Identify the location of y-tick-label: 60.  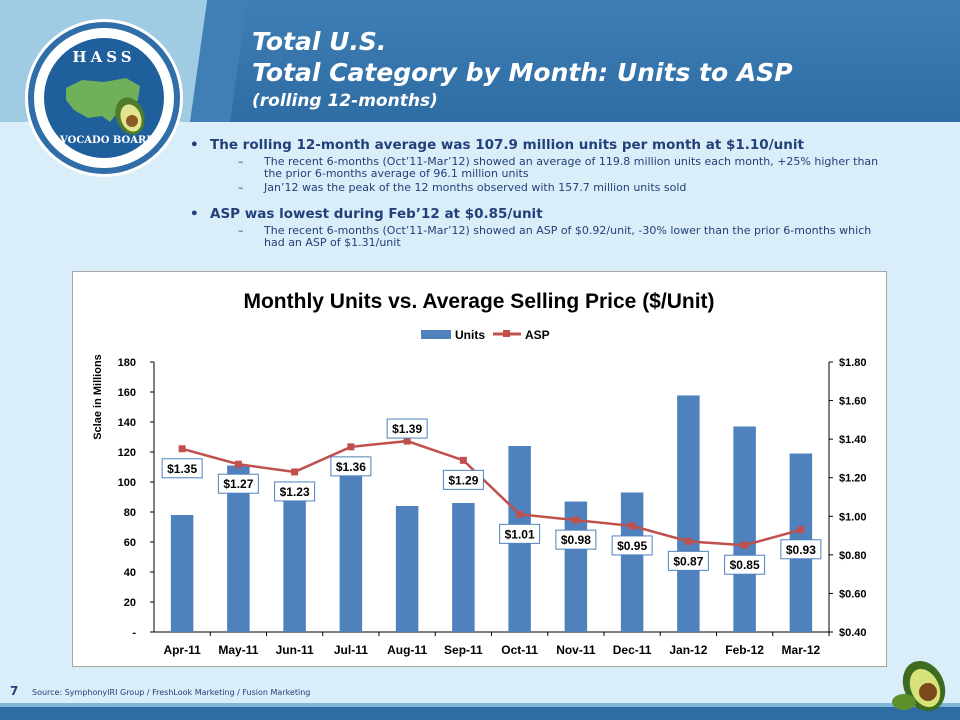
(130, 543).